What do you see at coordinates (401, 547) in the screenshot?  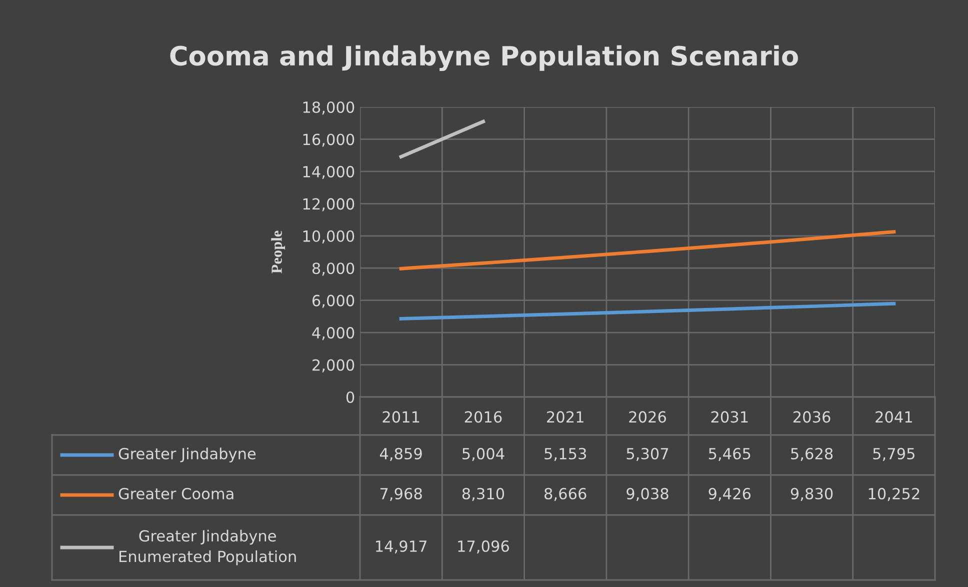 I see `data-label: 14,917` at bounding box center [401, 547].